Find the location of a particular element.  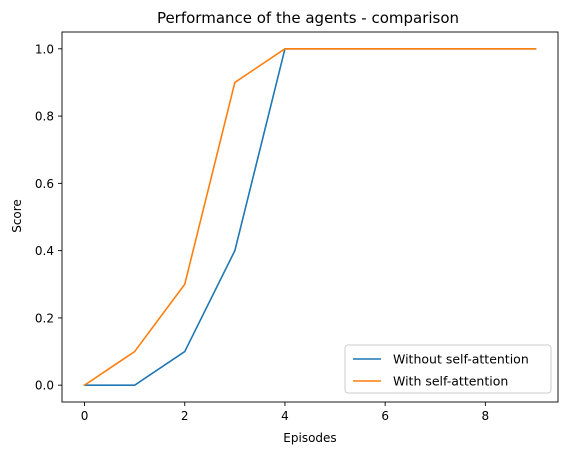

y-axis: 0.0 0.2 0.4 0.6 0.8 1.0 is located at coordinates (48, 217).